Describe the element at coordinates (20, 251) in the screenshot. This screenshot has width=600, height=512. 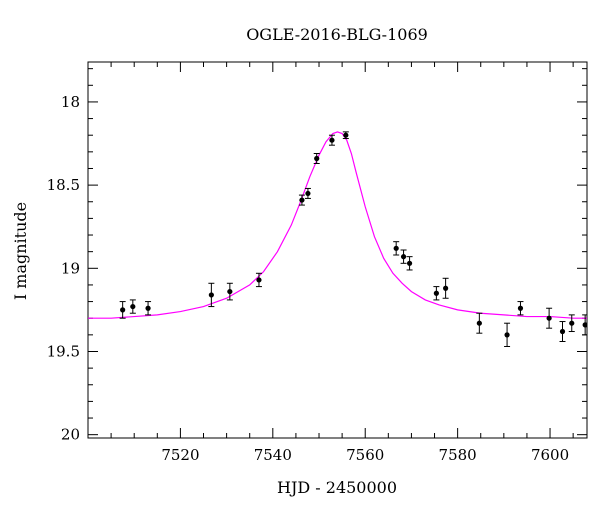
I see `y-axis-label: I magnitude` at that location.